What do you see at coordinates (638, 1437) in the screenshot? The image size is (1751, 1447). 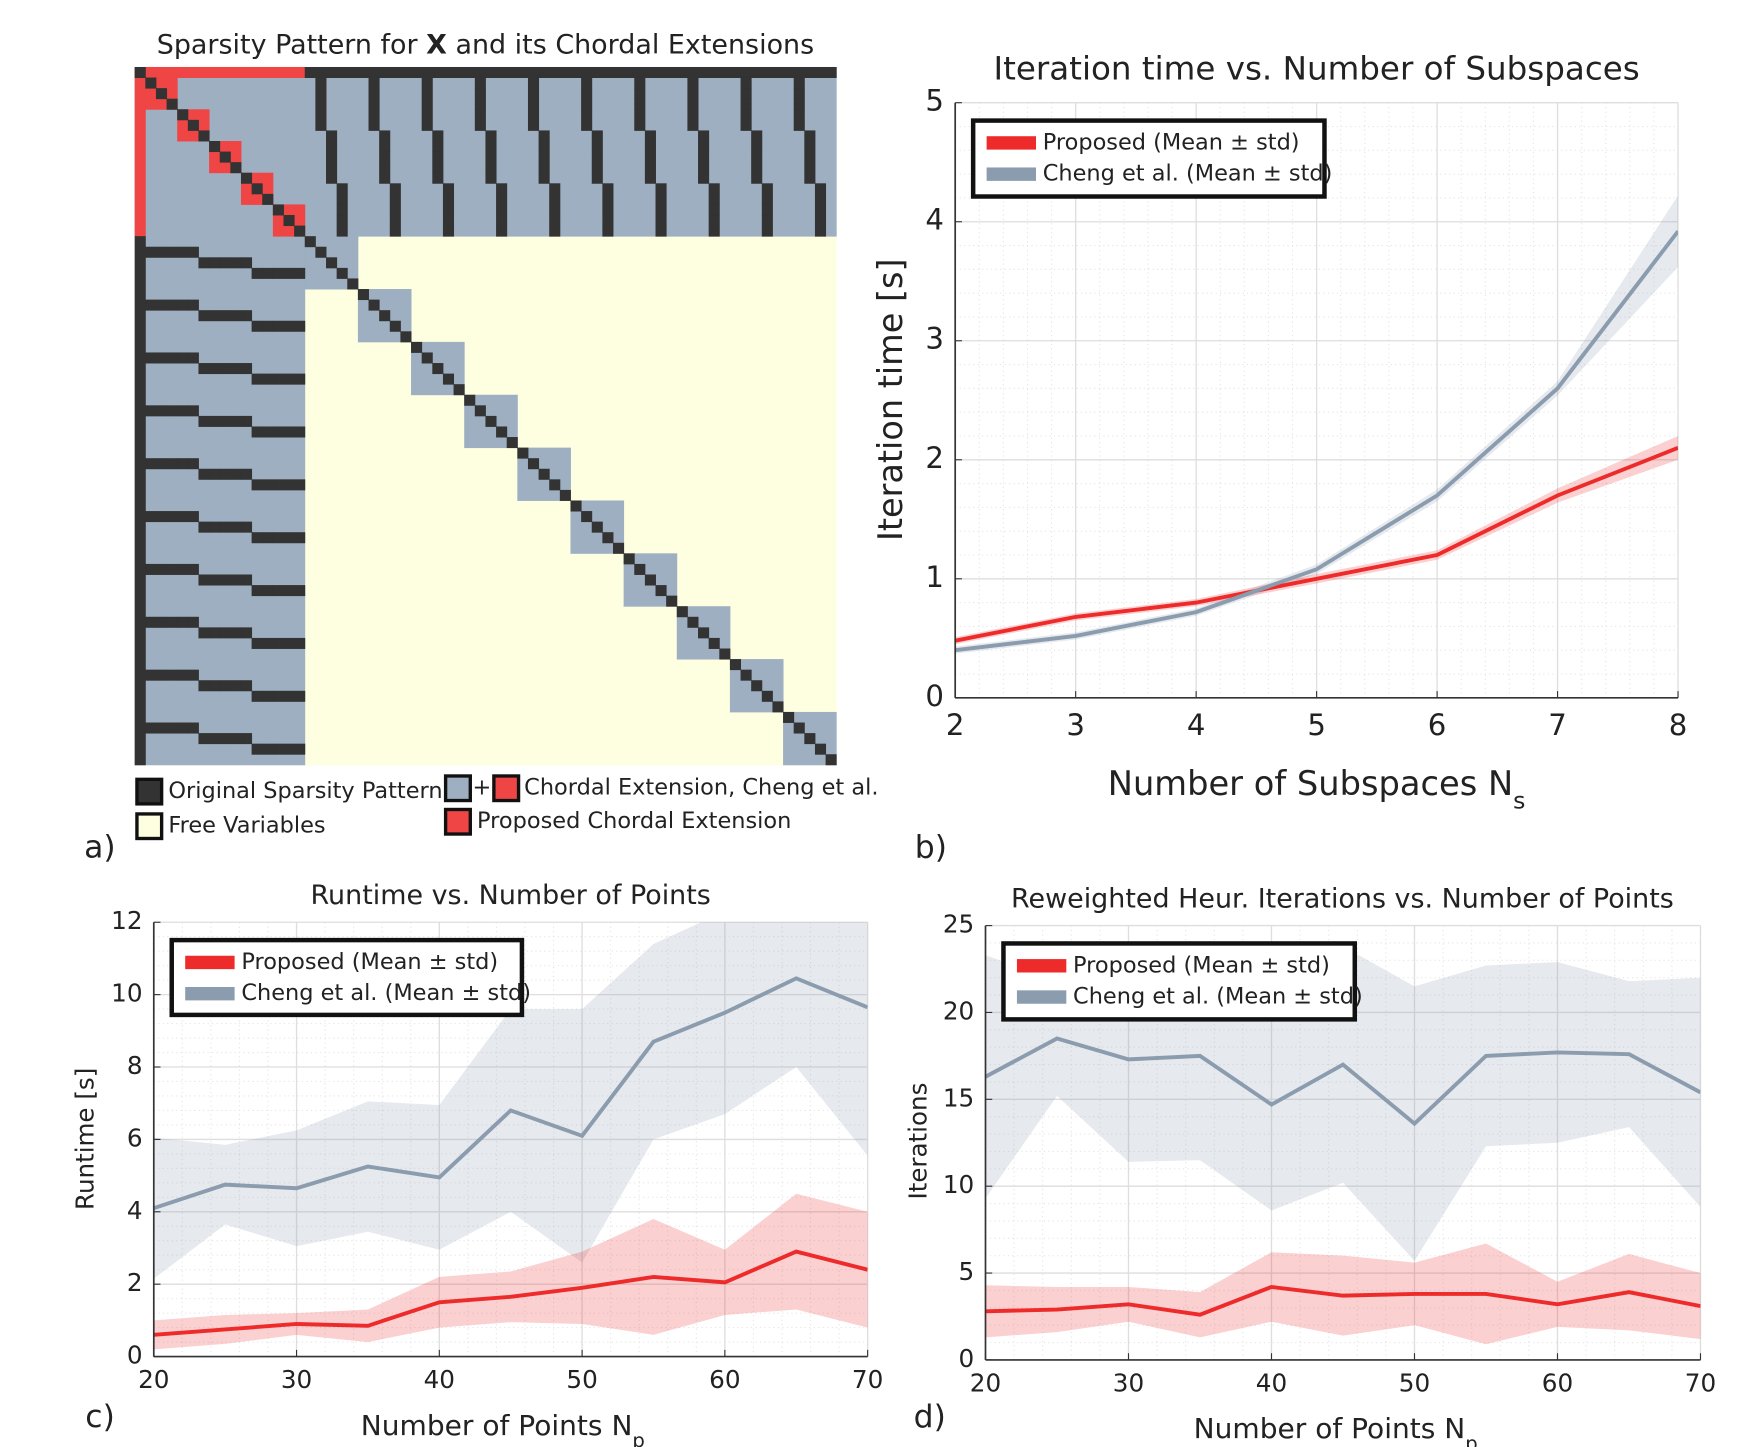 I see `x-axis-label-sub: p` at bounding box center [638, 1437].